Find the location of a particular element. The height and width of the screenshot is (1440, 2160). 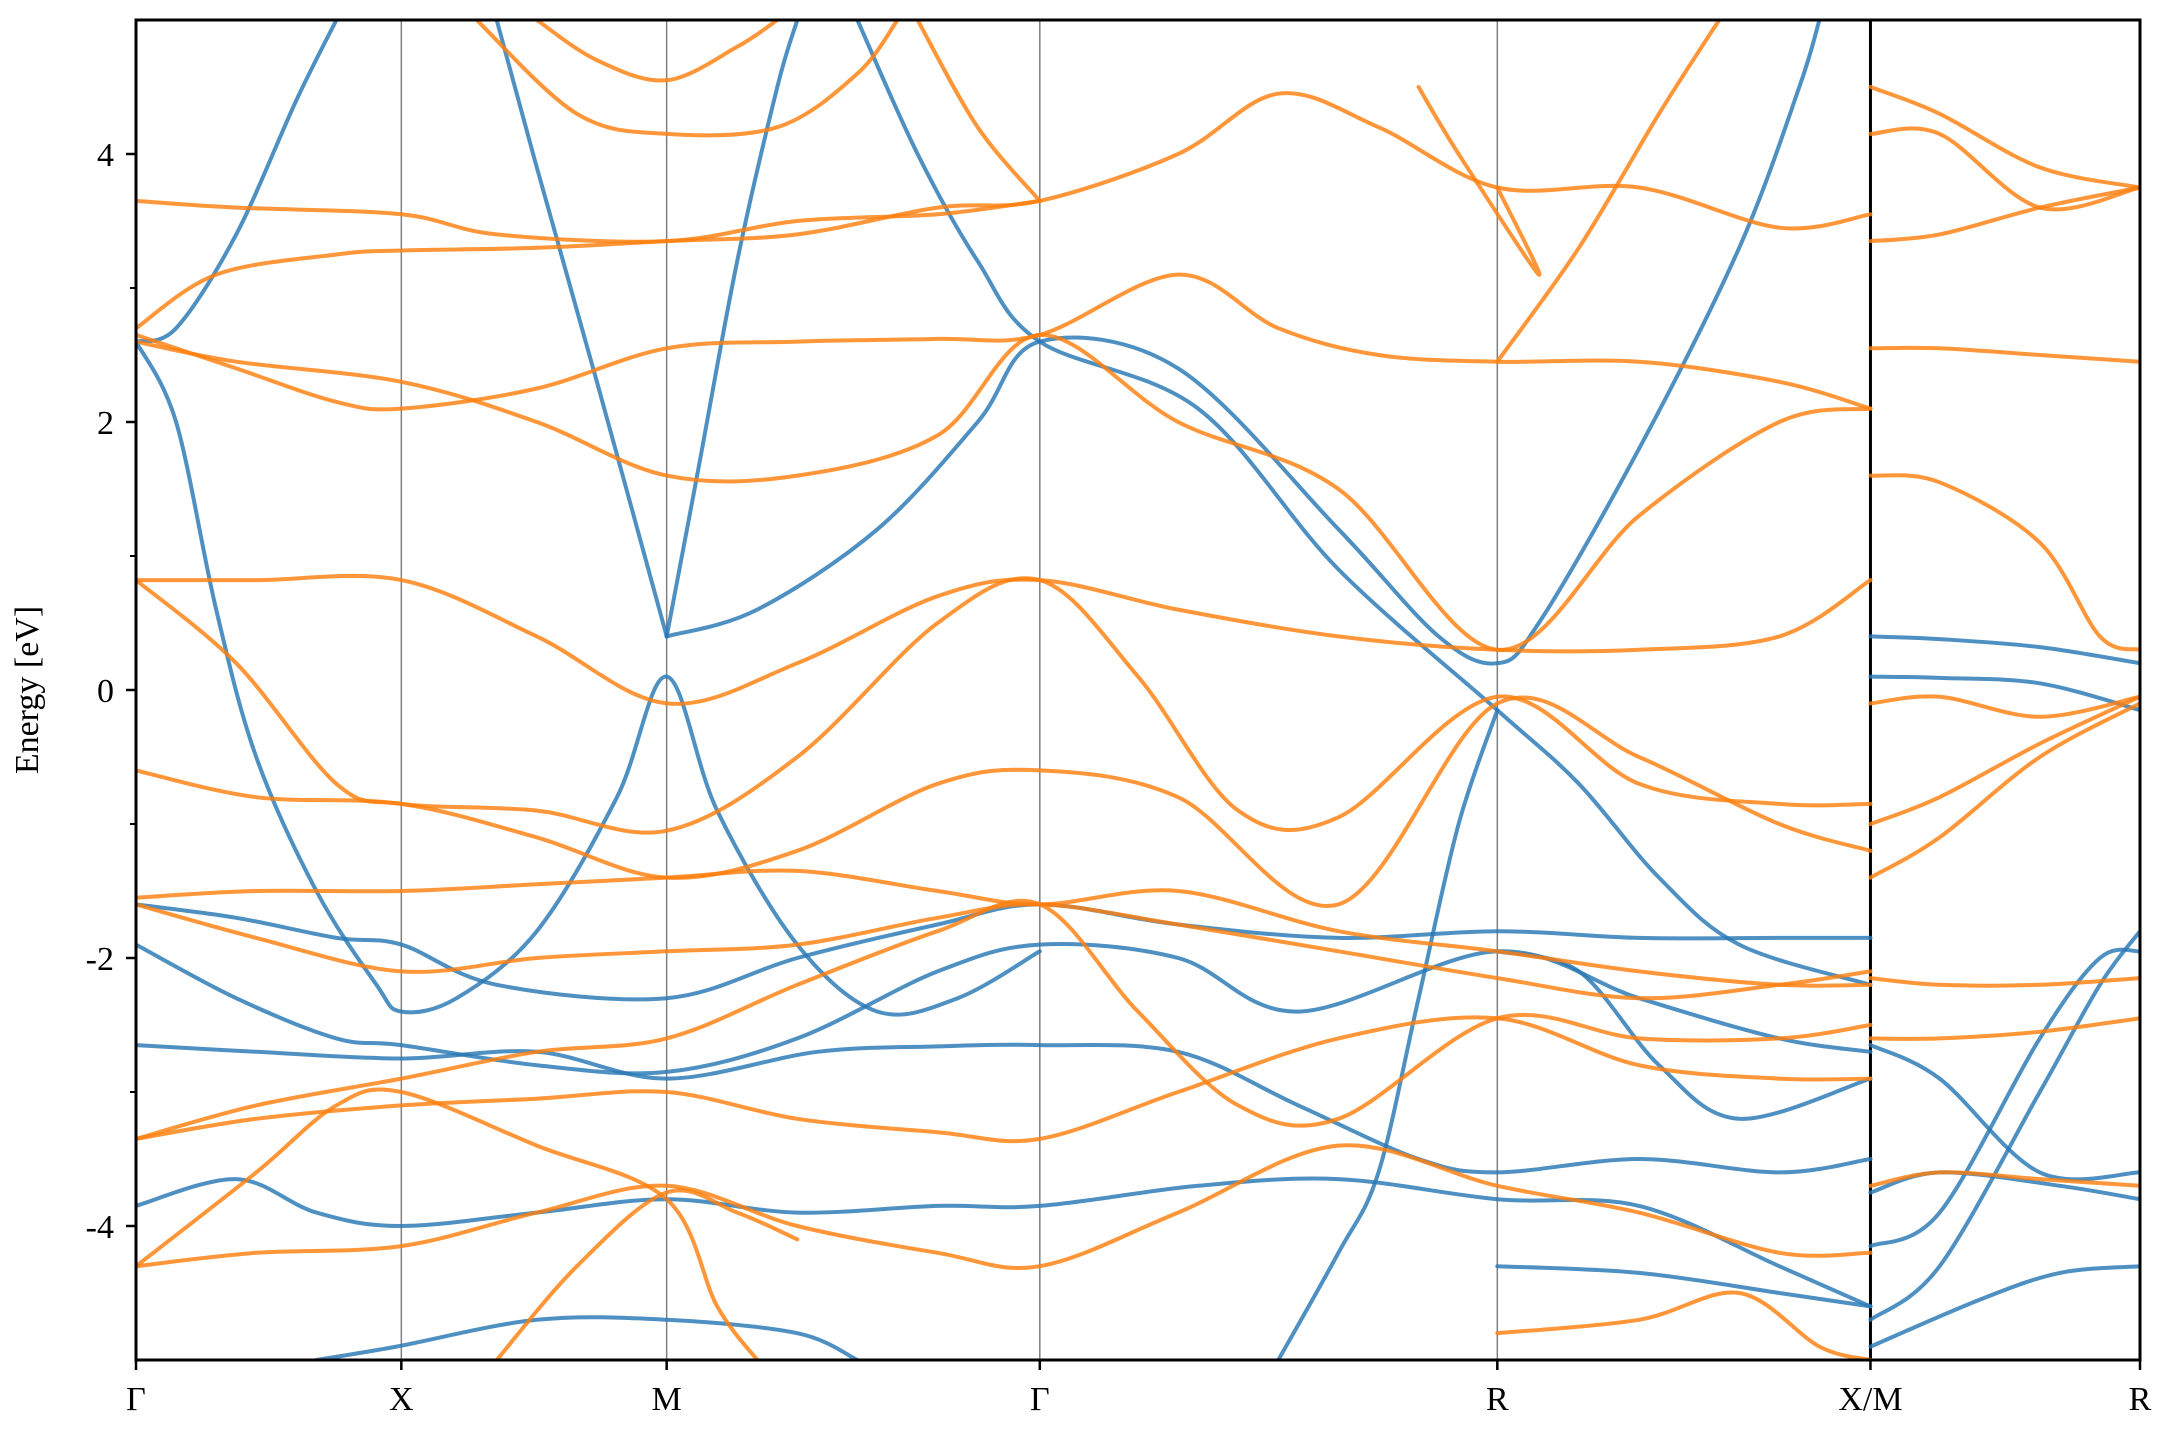

y-tick-label: -4 is located at coordinates (100, 1227).